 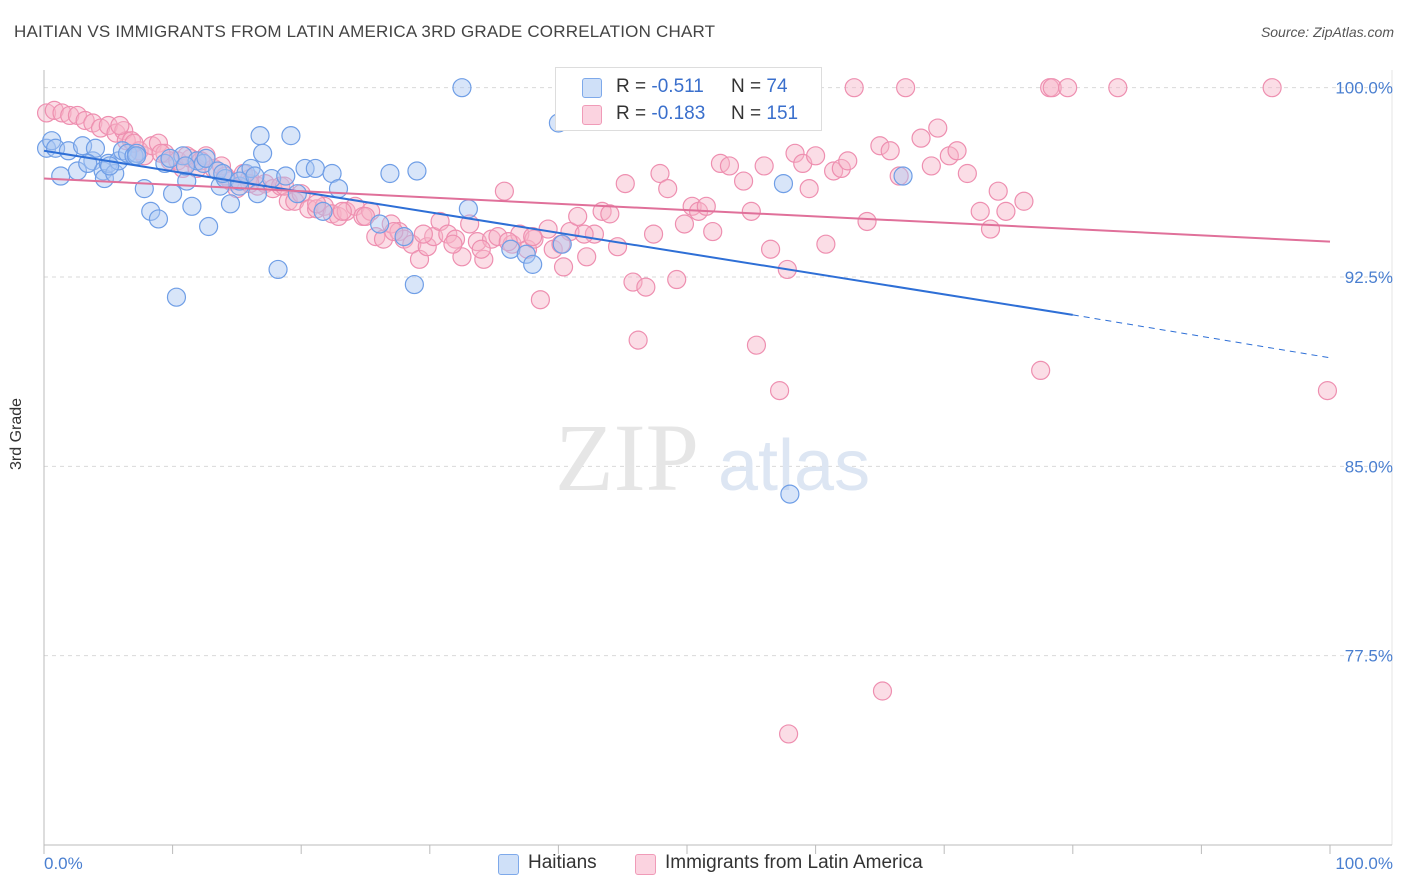 What do you see at coordinates (677, 86) in the screenshot?
I see `legend-r-value: -0.511` at bounding box center [677, 86].